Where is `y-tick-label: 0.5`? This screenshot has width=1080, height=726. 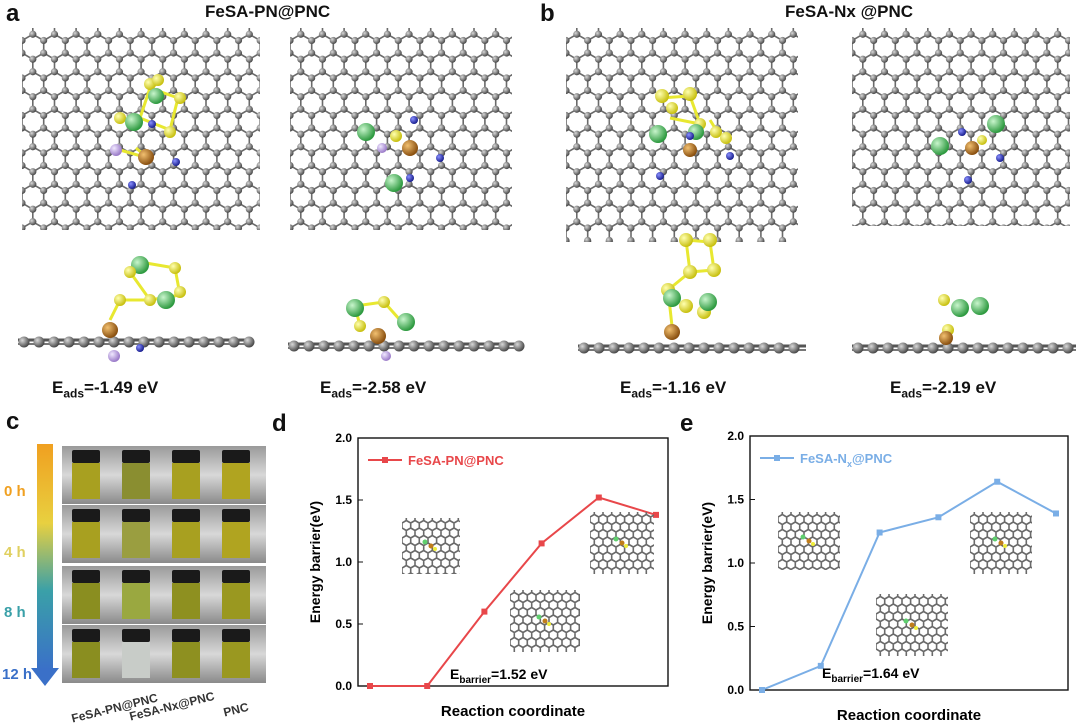
y-tick-label: 0.5 is located at coordinates (343, 624).